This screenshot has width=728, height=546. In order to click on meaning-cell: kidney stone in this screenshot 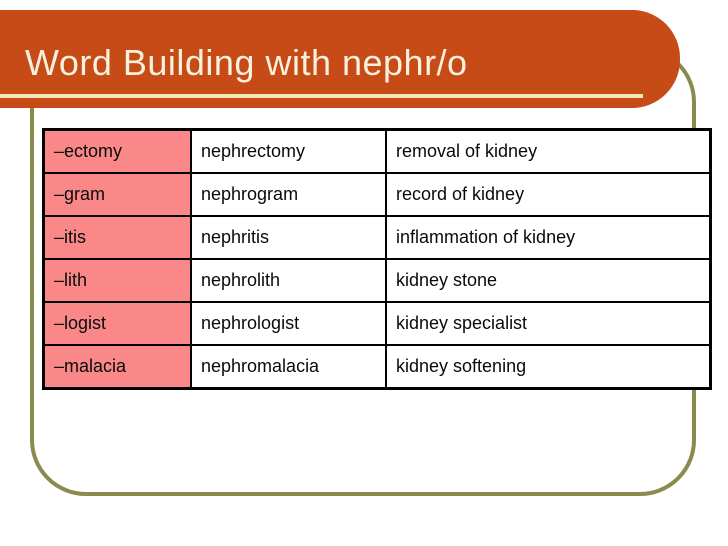, I will do `click(548, 280)`.